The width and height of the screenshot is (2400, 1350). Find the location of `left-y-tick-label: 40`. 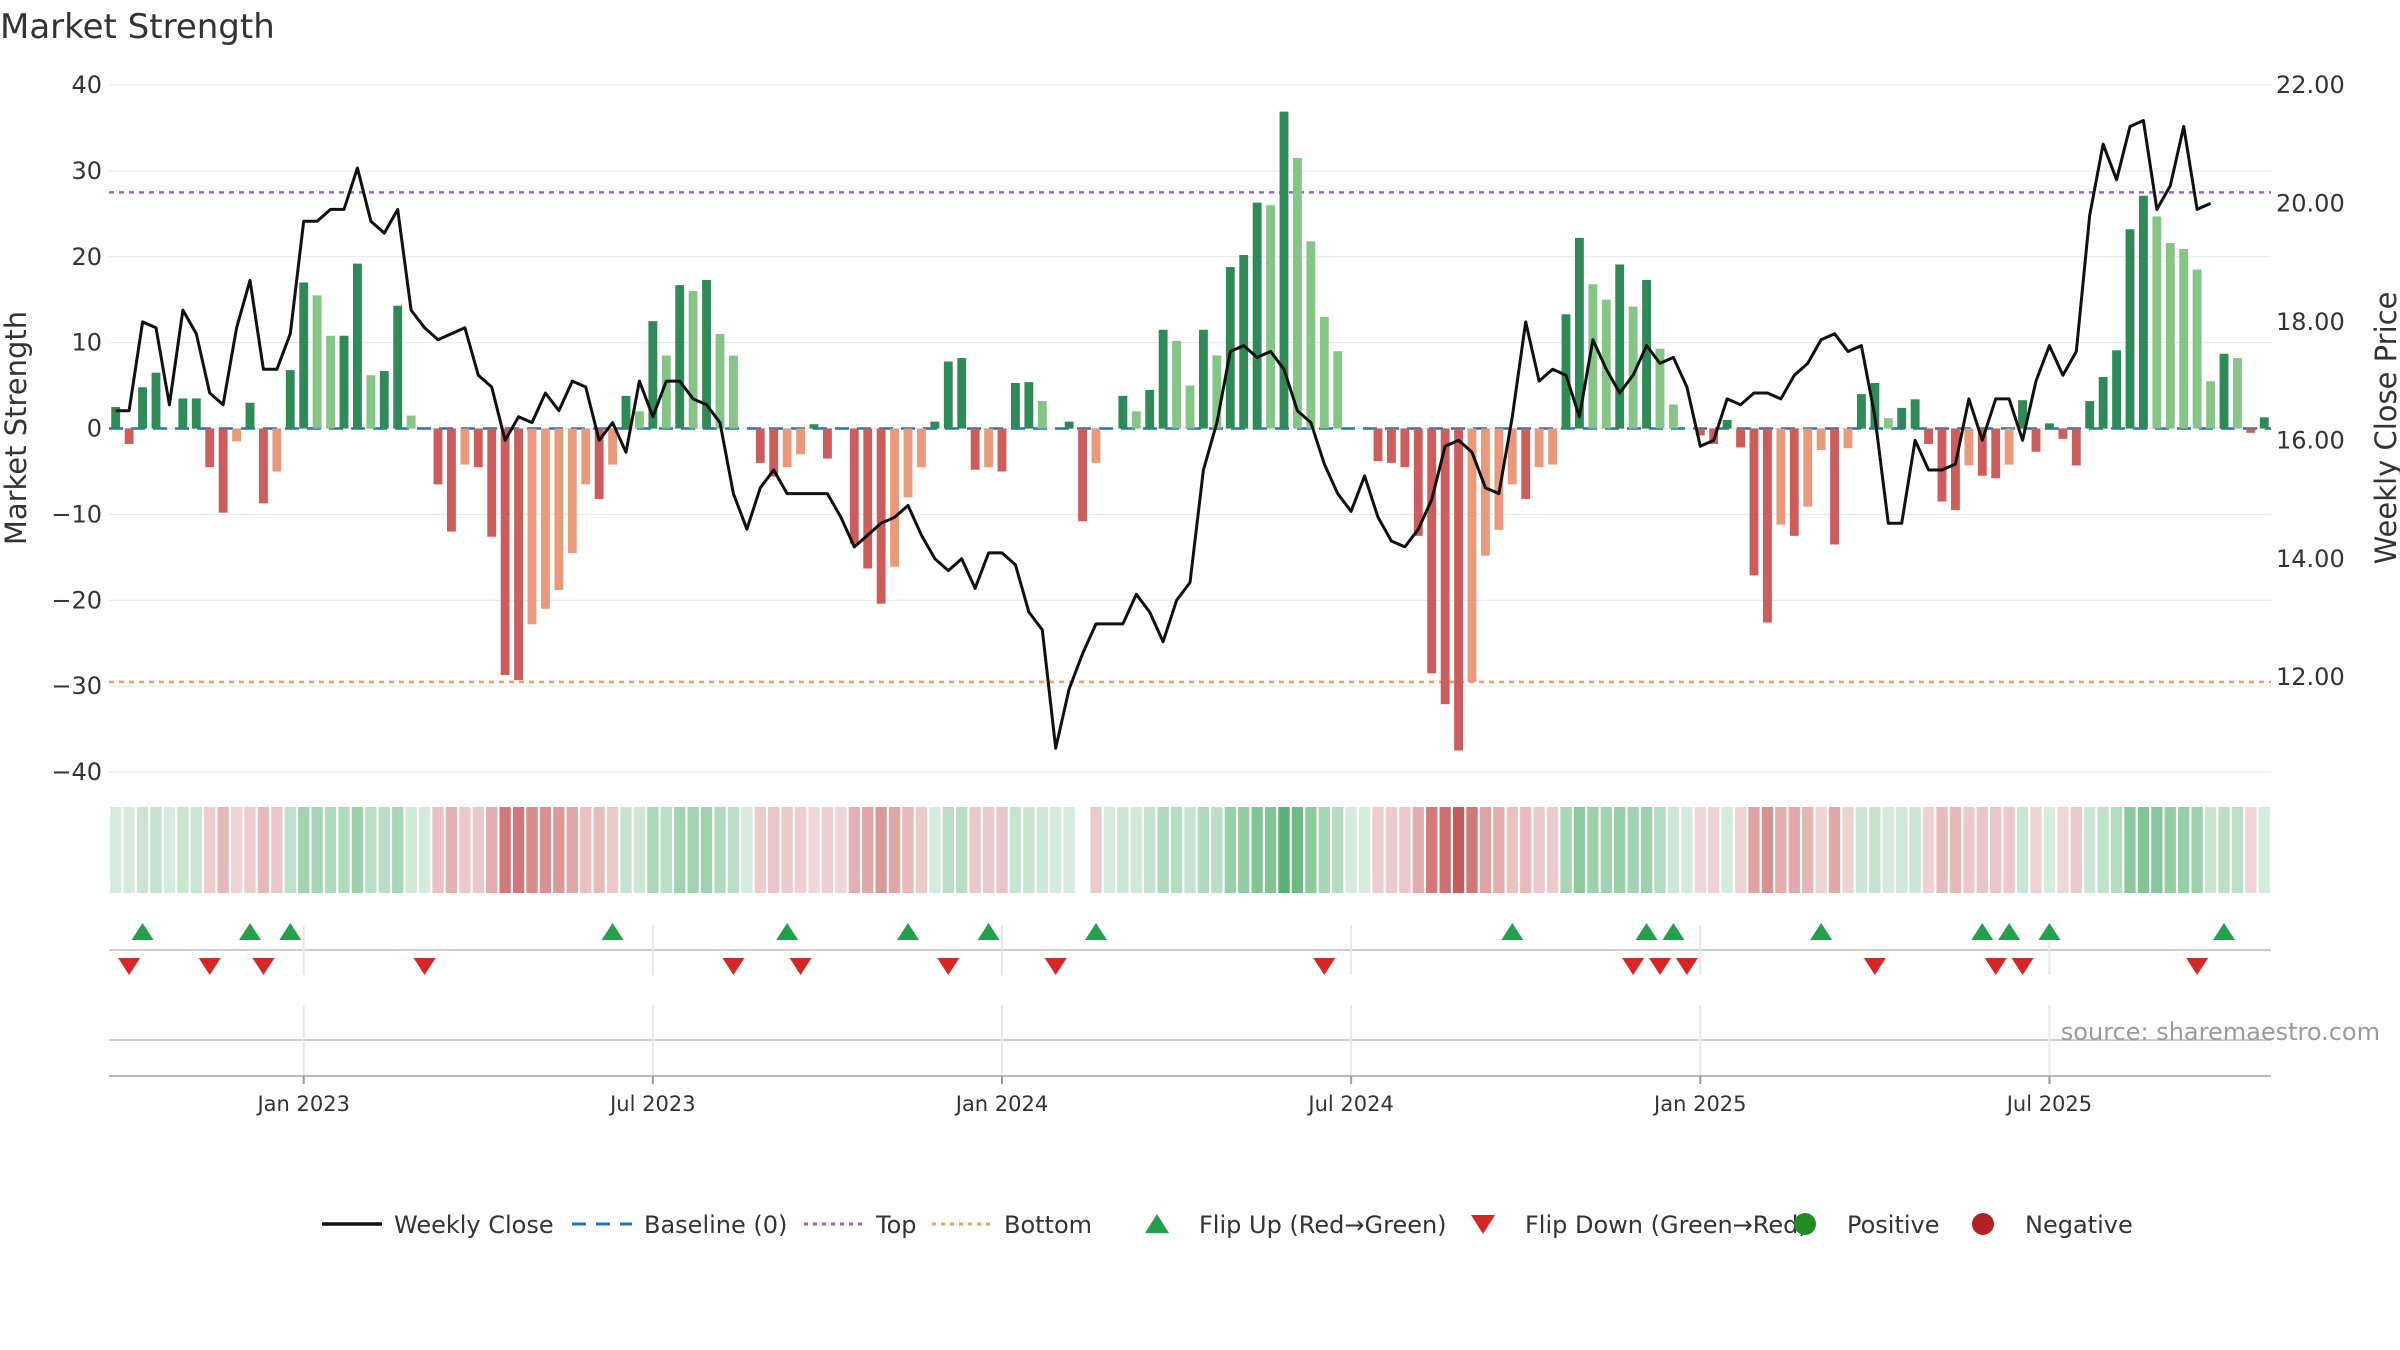

left-y-tick-label: 40 is located at coordinates (86, 85).